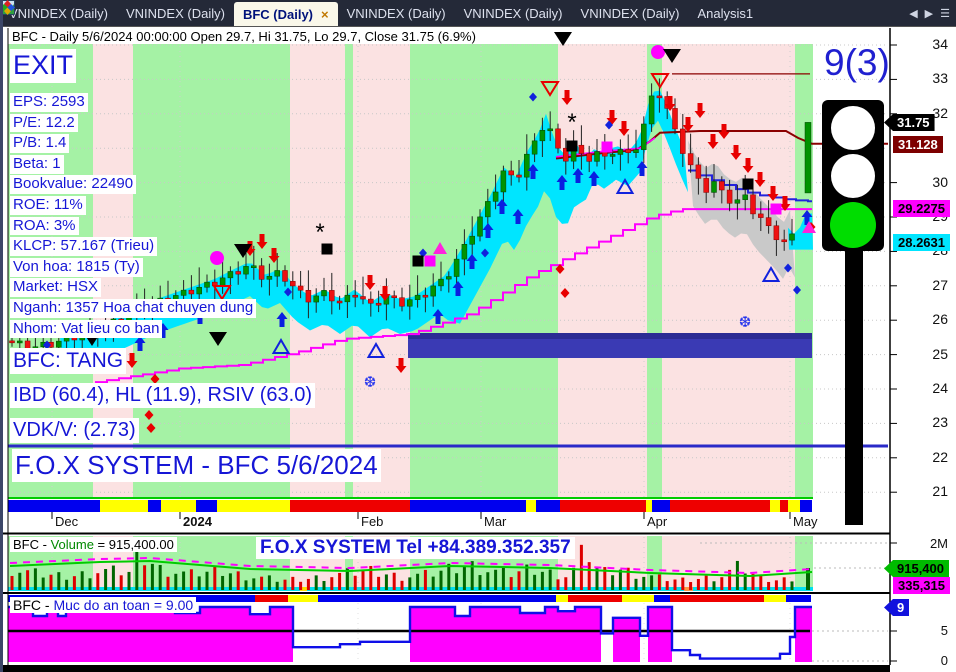 Image resolution: width=956 pixels, height=672 pixels. Describe the element at coordinates (805, 521) in the screenshot. I see `date-label-may: May` at that location.